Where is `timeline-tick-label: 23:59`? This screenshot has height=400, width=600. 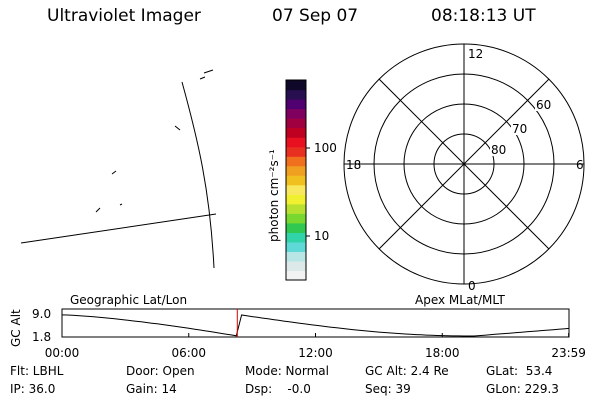
timeline-tick-label: 23:59 is located at coordinates (568, 353).